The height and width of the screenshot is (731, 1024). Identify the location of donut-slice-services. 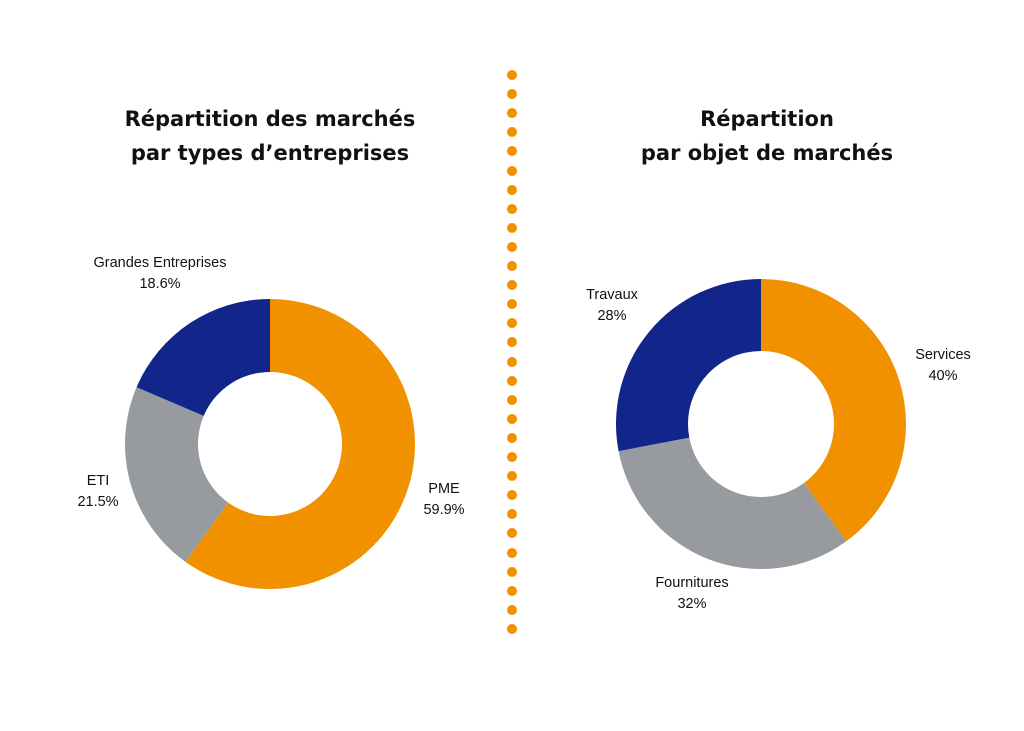
(833, 410).